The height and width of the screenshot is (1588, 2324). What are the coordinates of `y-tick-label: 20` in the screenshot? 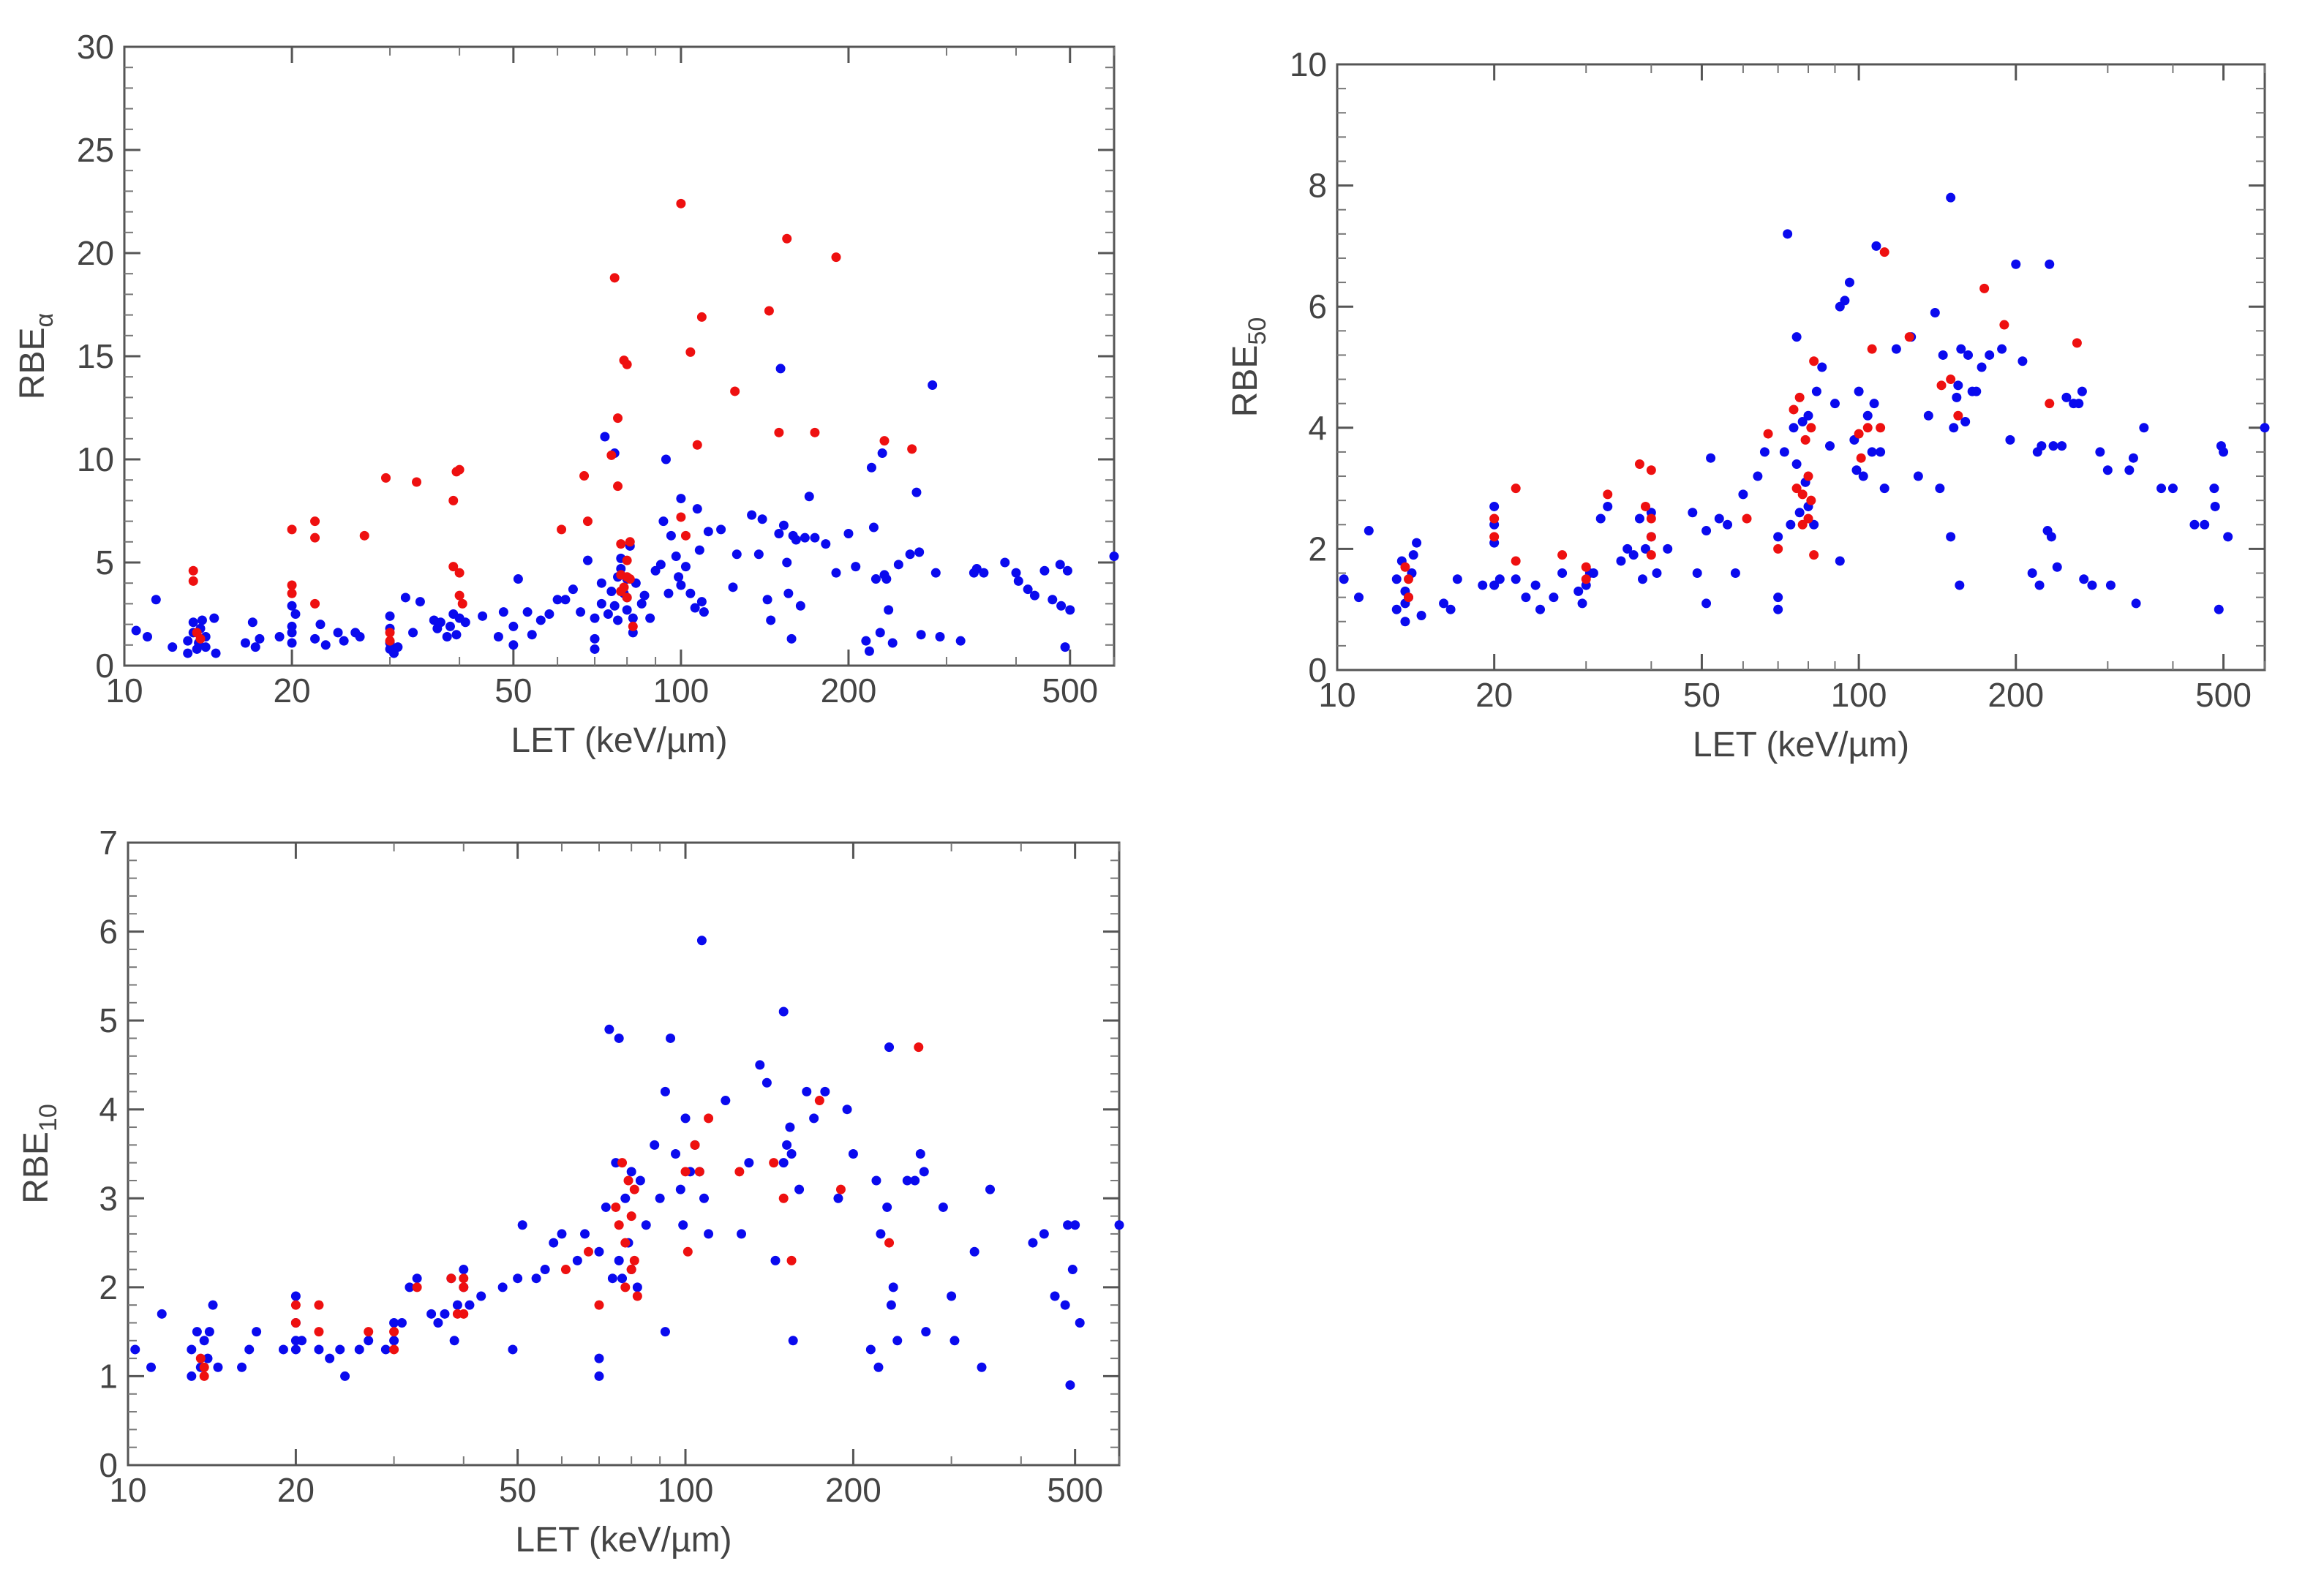 It's located at (95, 253).